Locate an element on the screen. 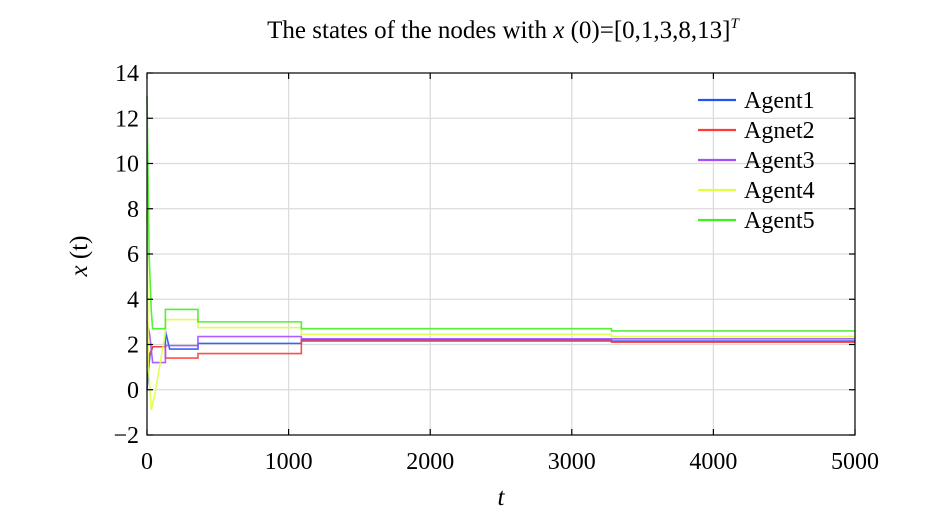 The height and width of the screenshot is (517, 945). y-tick-label-2: 2 is located at coordinates (133, 346).